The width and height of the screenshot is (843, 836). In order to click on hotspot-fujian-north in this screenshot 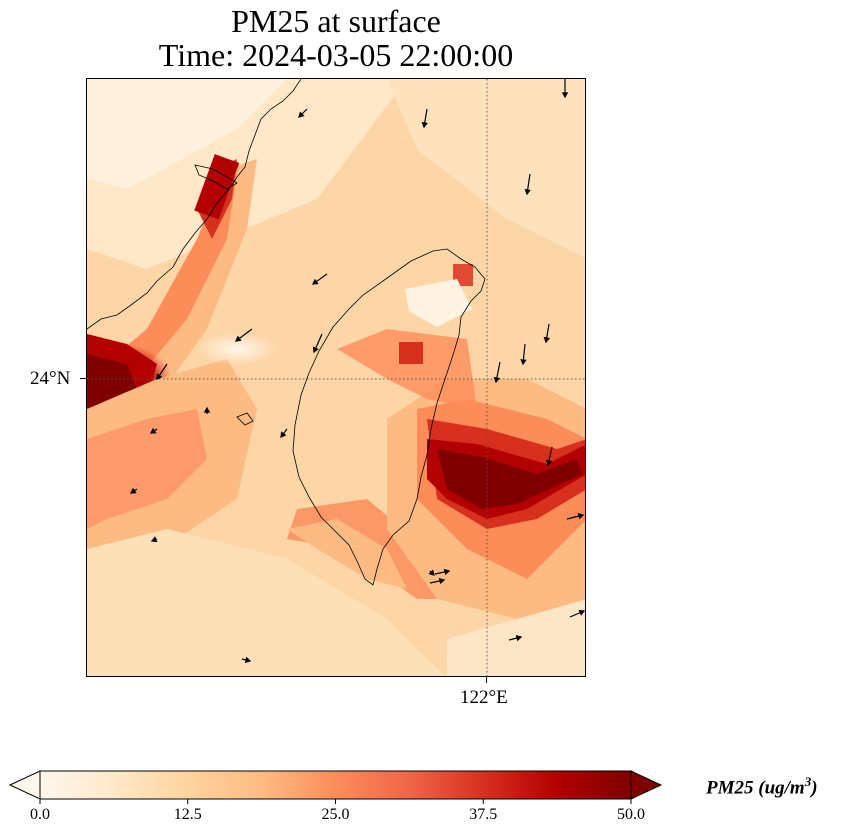, I will do `click(217, 187)`.